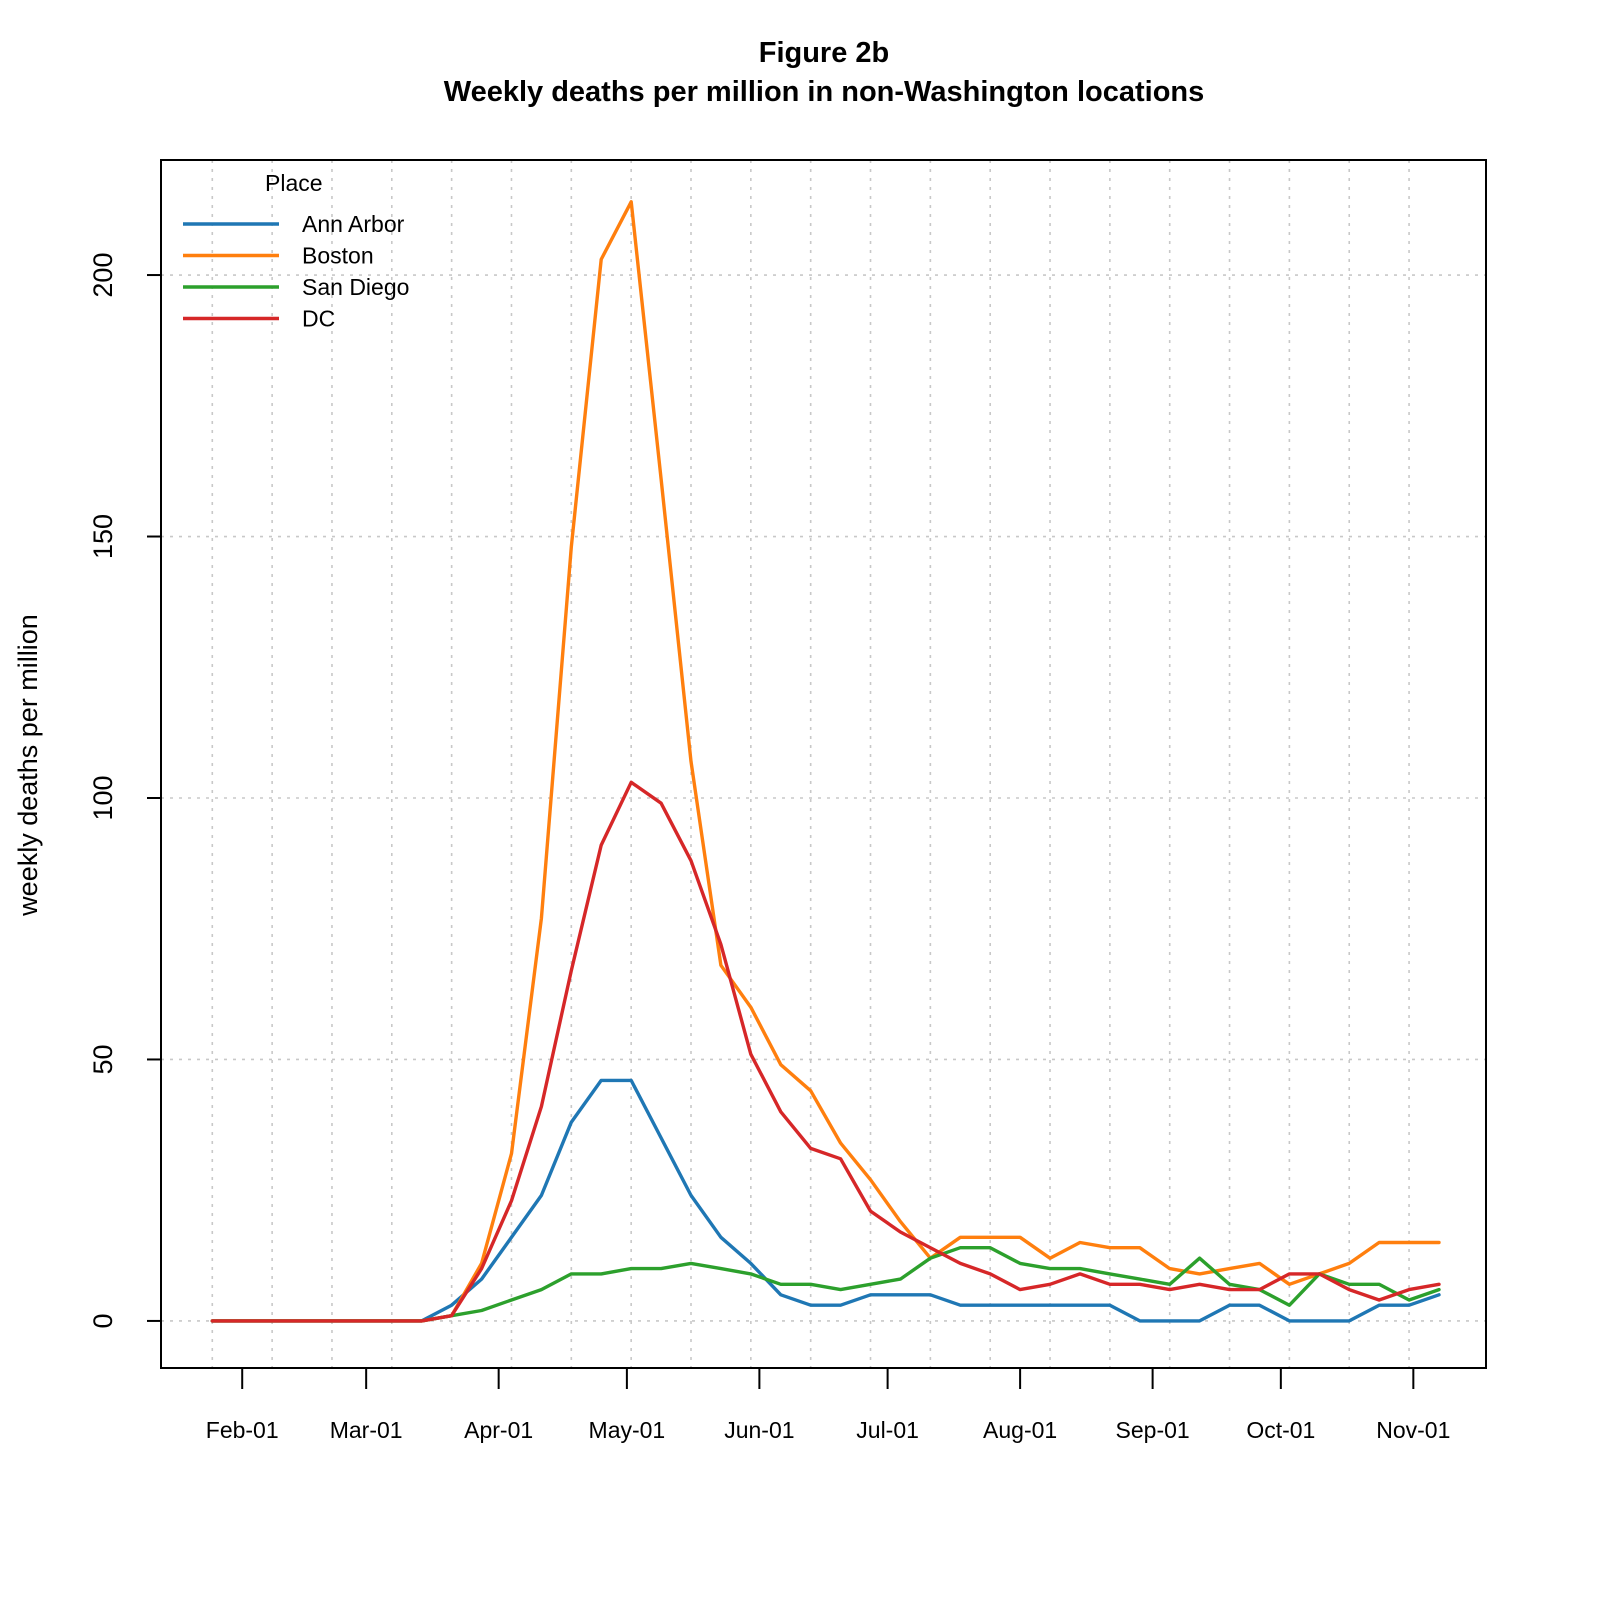  Describe the element at coordinates (824, 53) in the screenshot. I see `chart-title: Figure 2b` at that location.